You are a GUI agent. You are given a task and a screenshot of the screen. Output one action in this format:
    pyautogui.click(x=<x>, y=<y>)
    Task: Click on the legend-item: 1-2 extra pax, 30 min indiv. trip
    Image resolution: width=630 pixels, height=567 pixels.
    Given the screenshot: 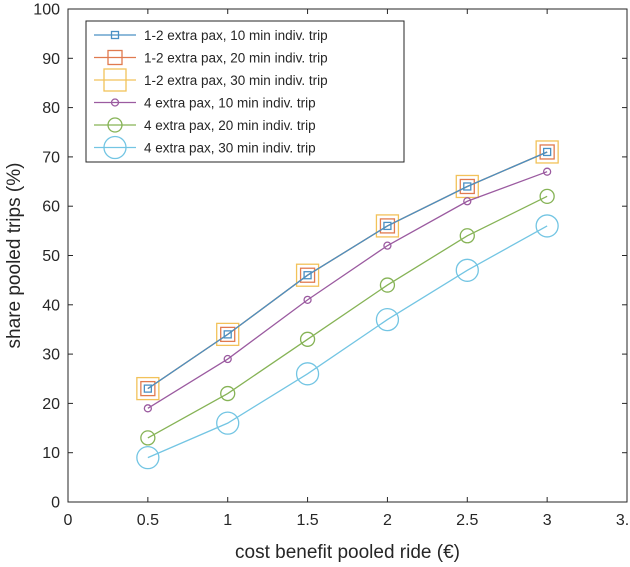 What is the action you would take?
    pyautogui.click(x=211, y=80)
    